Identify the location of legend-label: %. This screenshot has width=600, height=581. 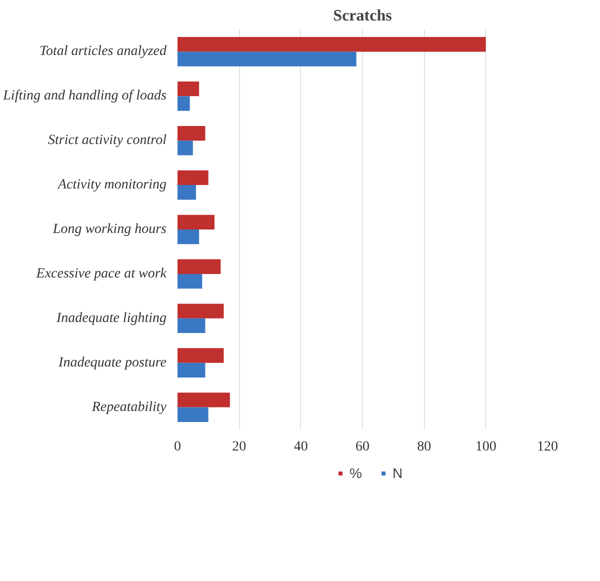
(356, 473).